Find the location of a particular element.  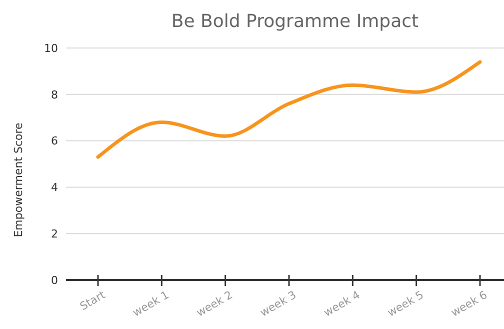

x-tick-label: Start is located at coordinates (93, 301).